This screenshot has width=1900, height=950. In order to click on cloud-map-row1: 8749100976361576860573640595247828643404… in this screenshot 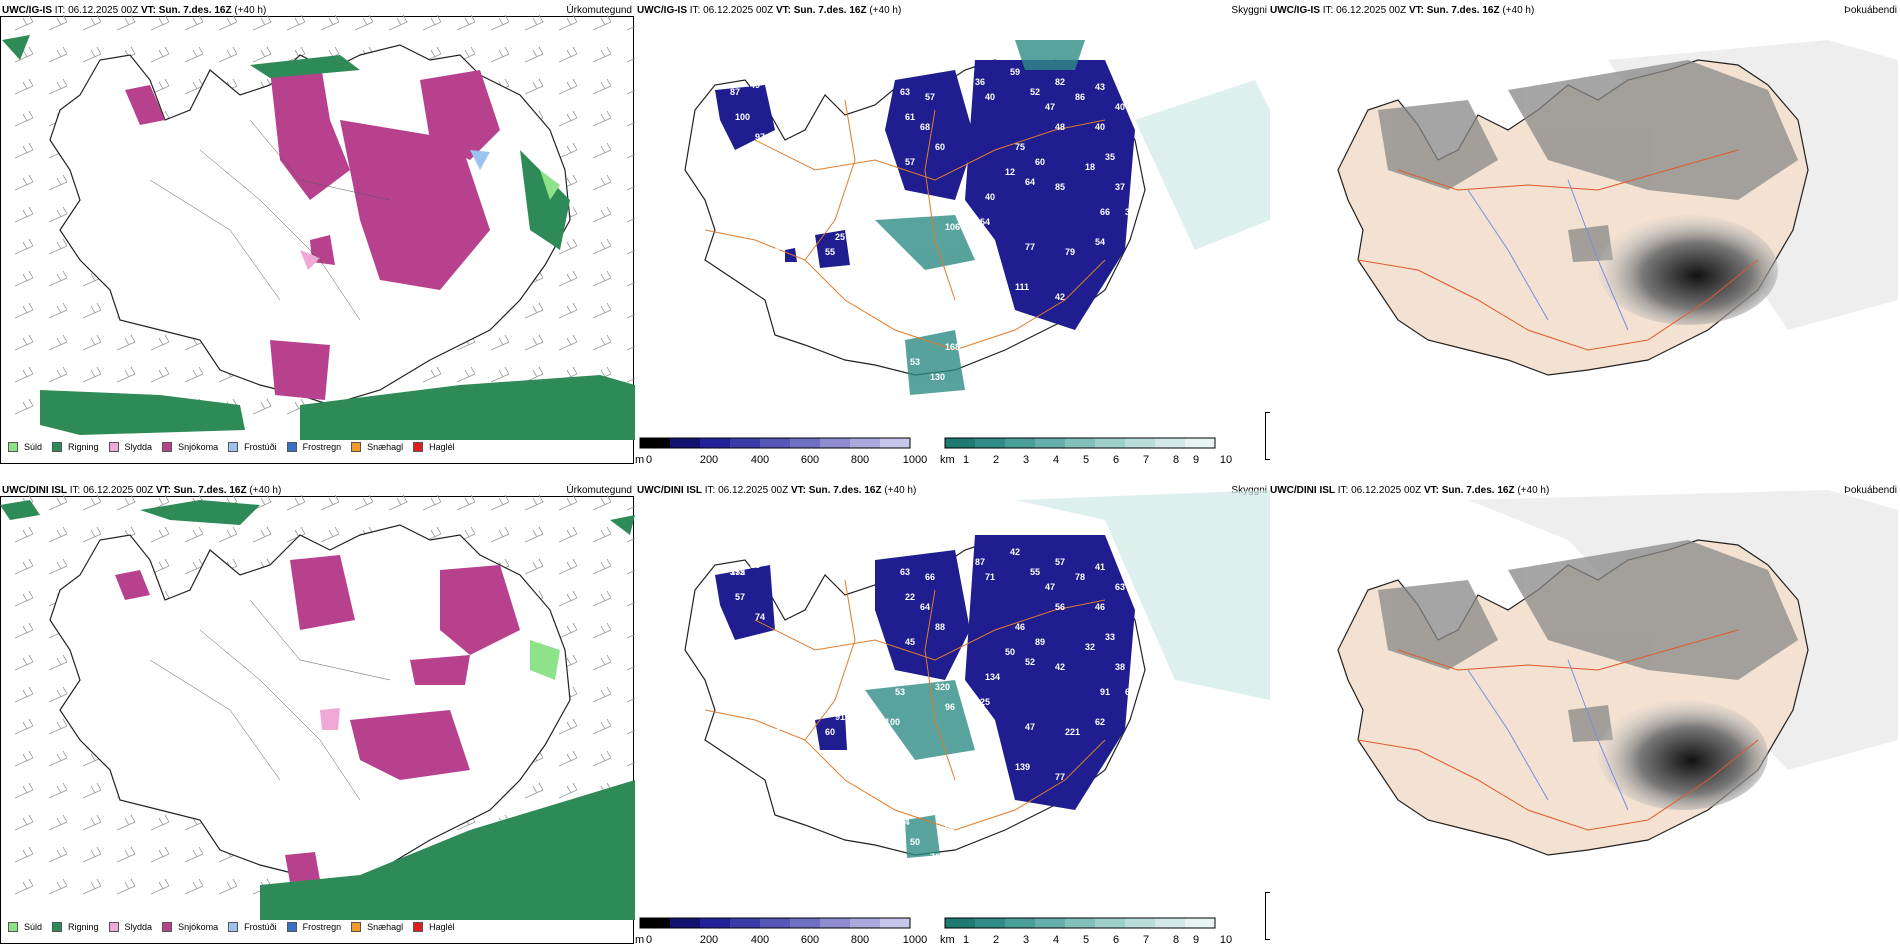, I will do `click(977, 217)`.